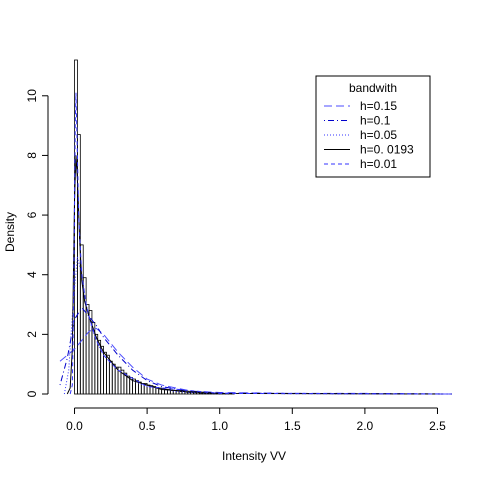 The image size is (480, 480). I want to click on y-tick-label: 8, so click(32, 155).